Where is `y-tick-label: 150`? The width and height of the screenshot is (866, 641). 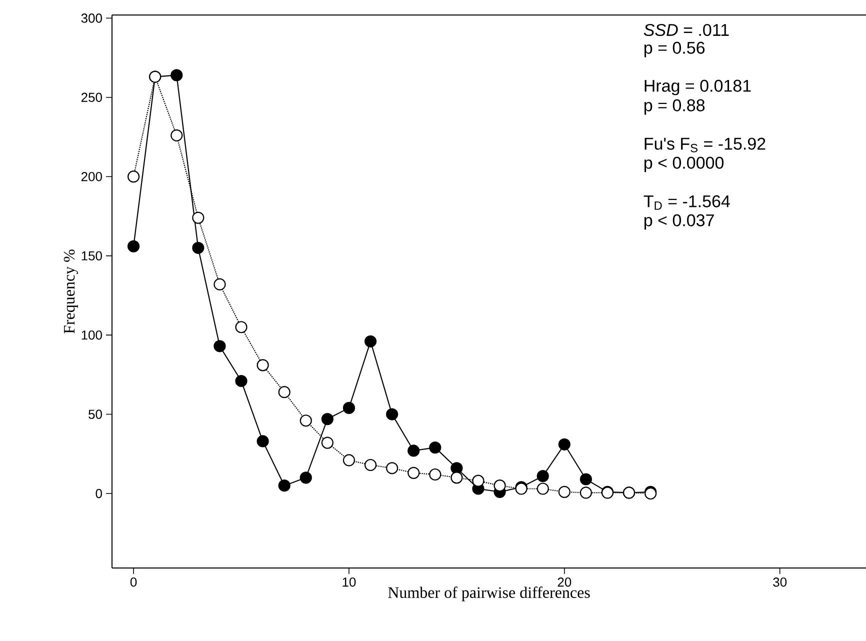 y-tick-label: 150 is located at coordinates (92, 255).